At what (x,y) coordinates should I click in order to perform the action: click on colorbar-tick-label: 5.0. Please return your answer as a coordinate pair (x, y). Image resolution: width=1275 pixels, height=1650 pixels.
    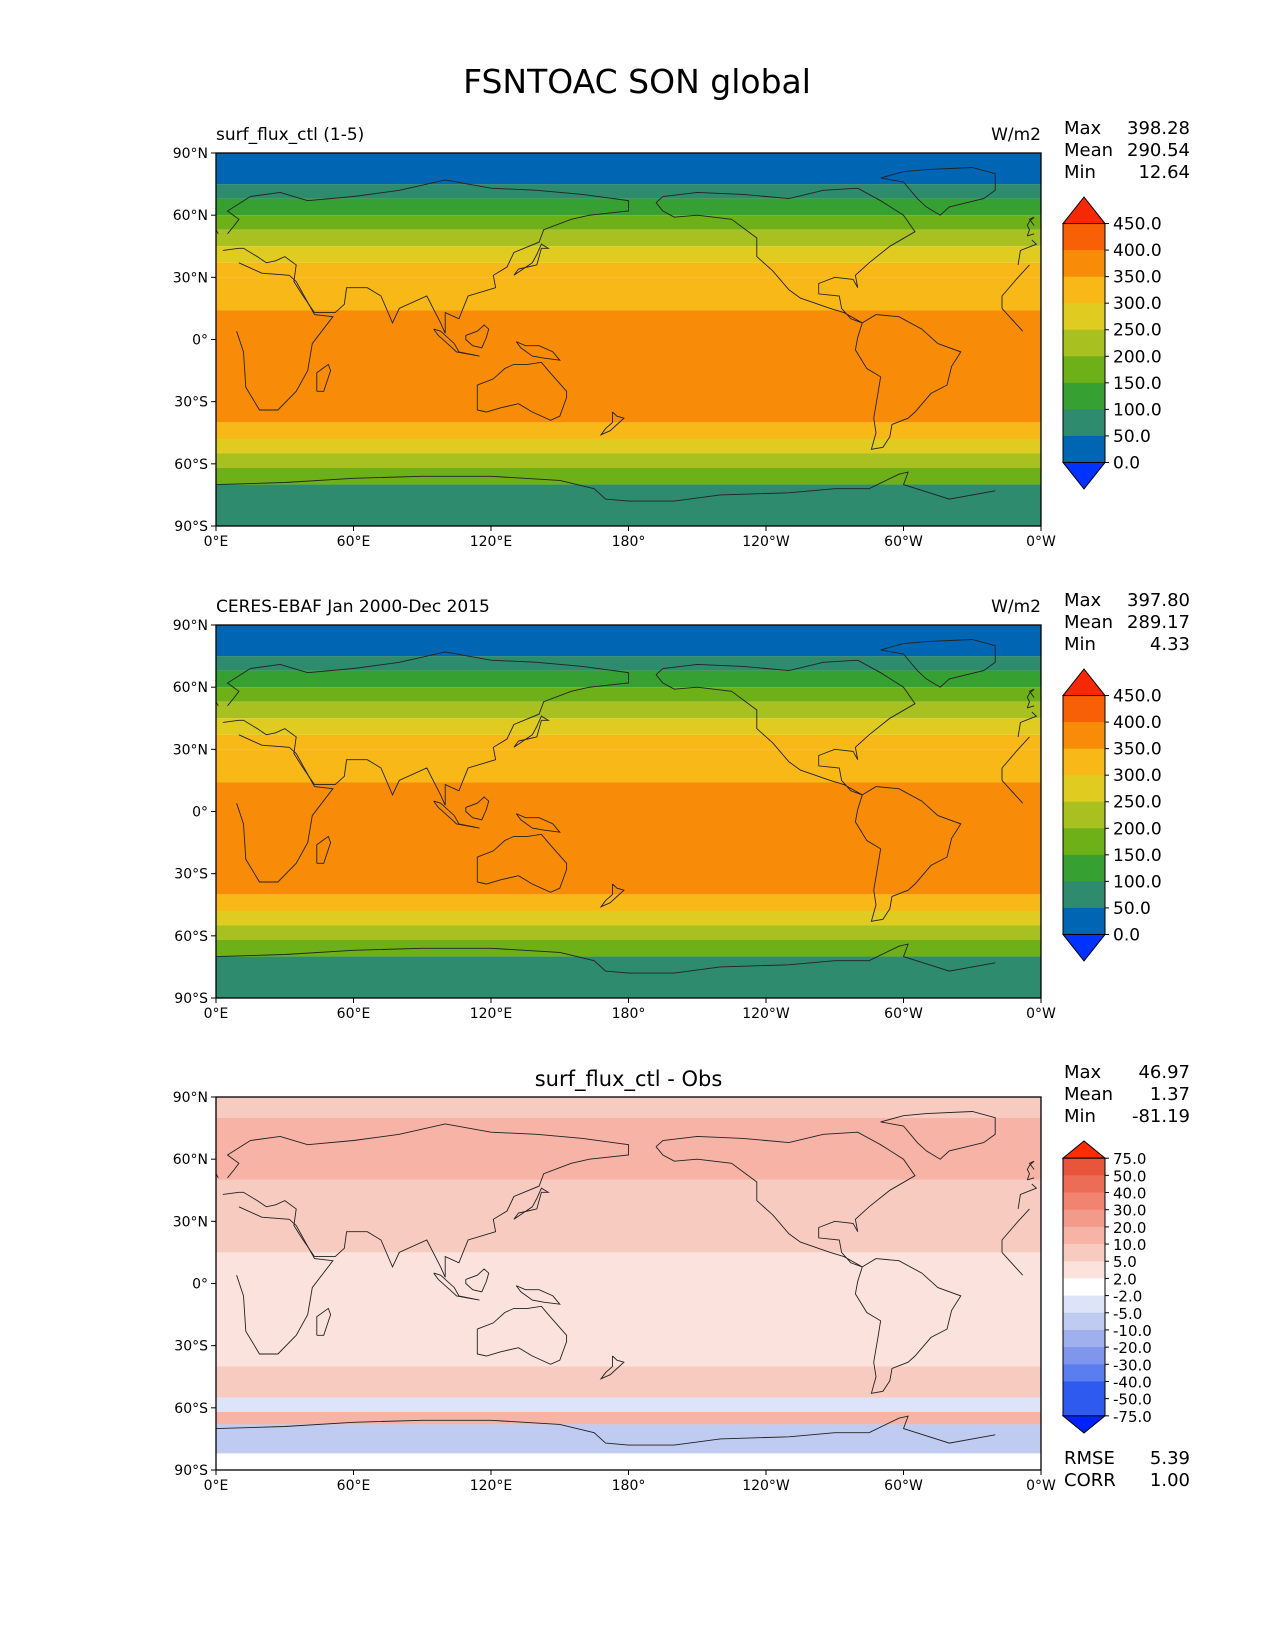
    Looking at the image, I should click on (1125, 1262).